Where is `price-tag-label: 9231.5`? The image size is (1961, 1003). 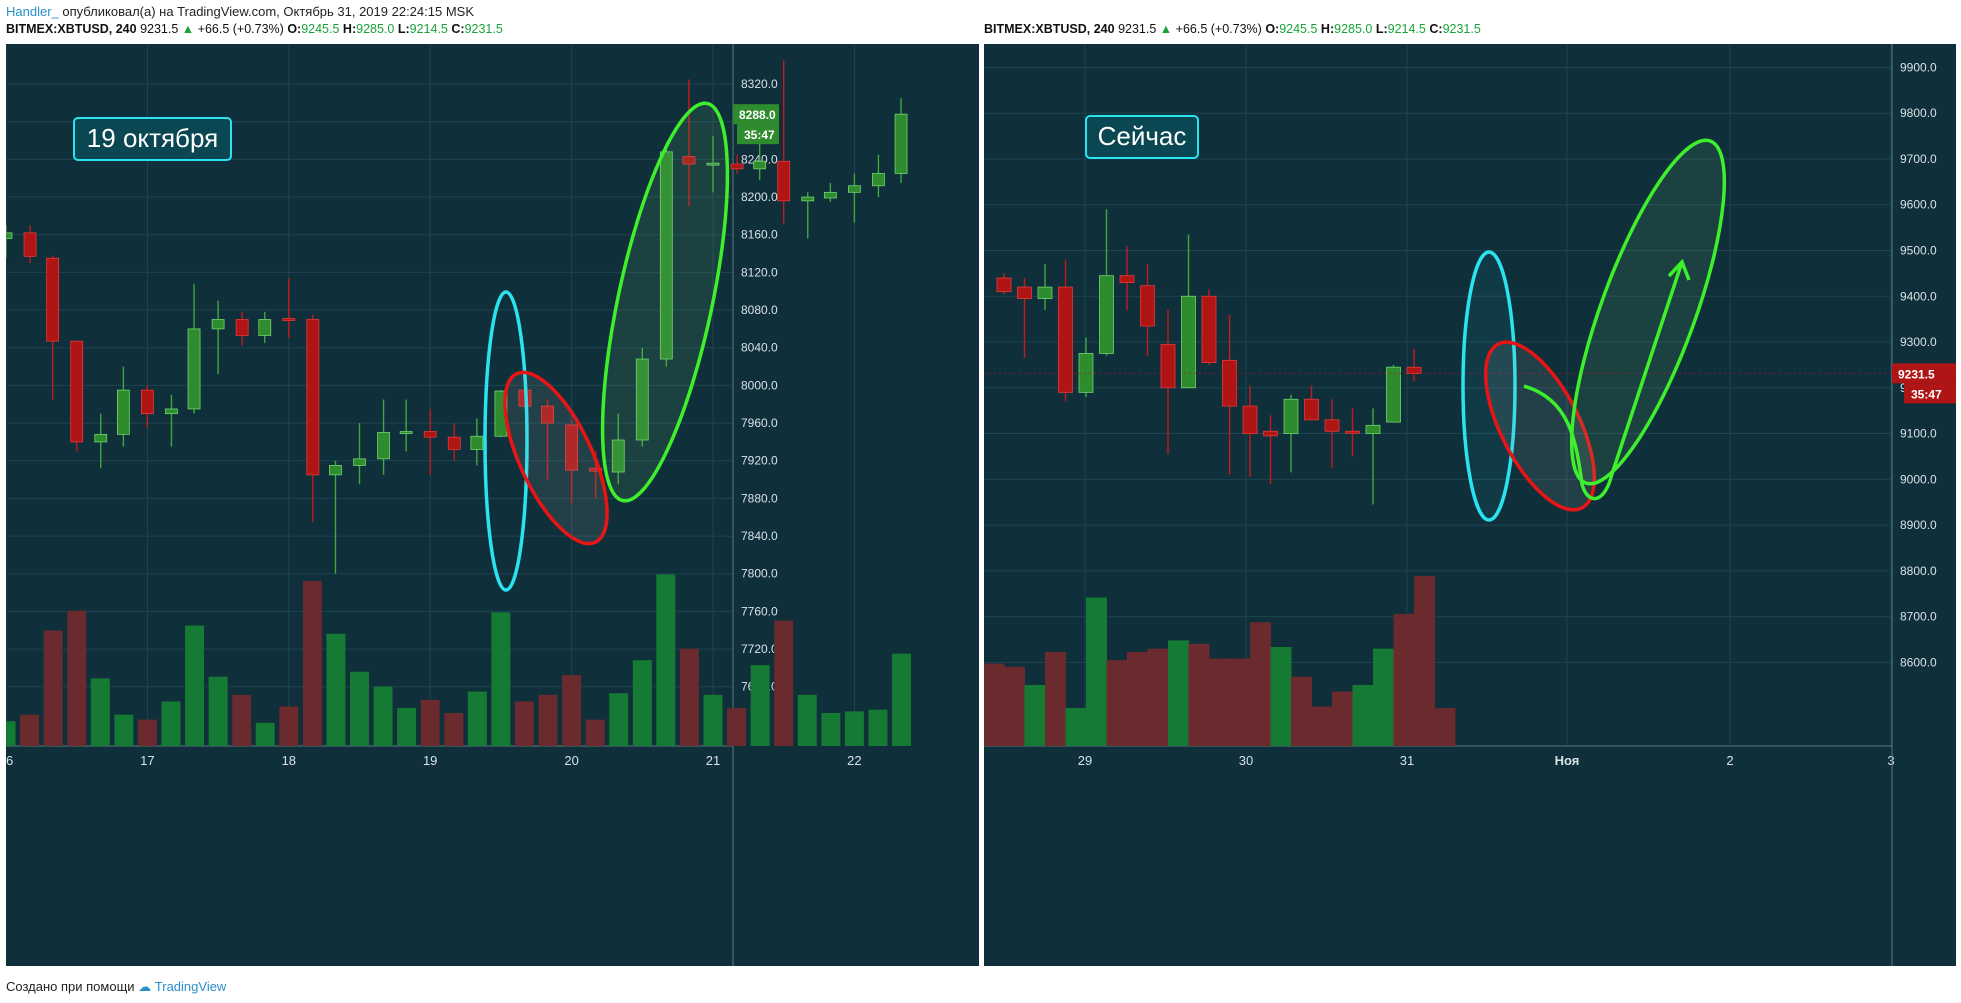 price-tag-label: 9231.5 is located at coordinates (1916, 374).